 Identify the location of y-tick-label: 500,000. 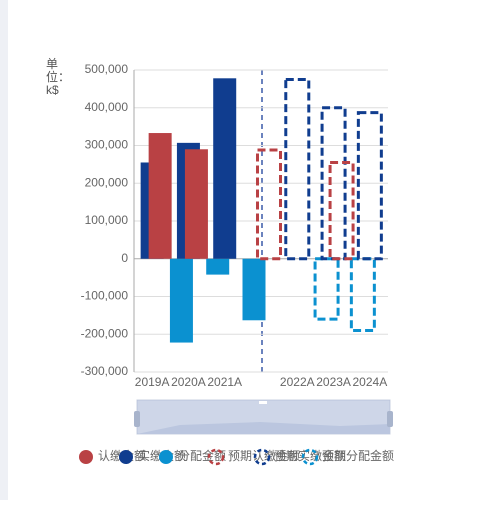
(107, 69).